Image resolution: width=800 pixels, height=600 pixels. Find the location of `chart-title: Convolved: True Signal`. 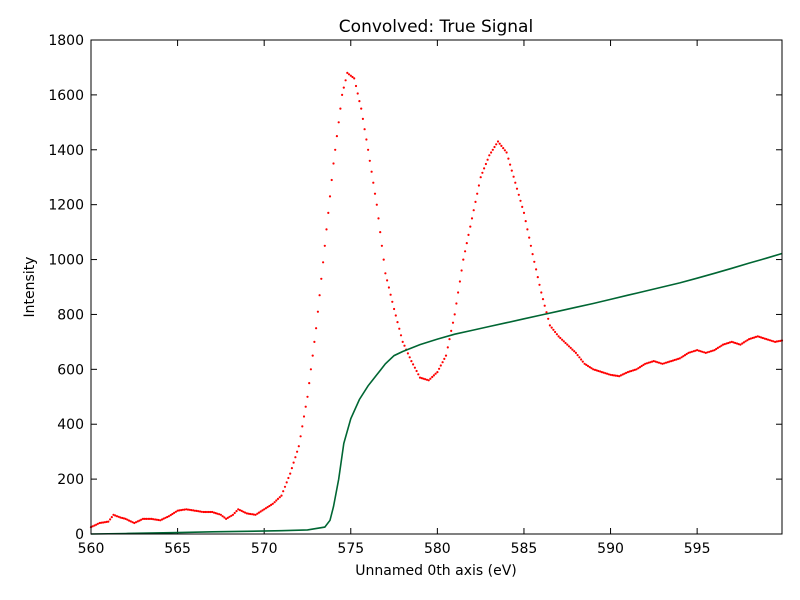

chart-title: Convolved: True Signal is located at coordinates (436, 27).